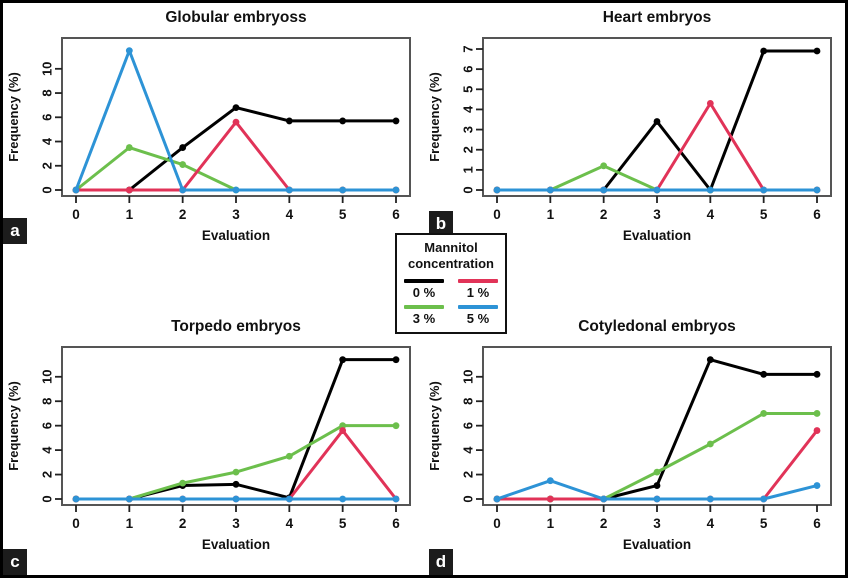 The image size is (848, 578). What do you see at coordinates (441, 562) in the screenshot?
I see `panel-letter-d: d` at bounding box center [441, 562].